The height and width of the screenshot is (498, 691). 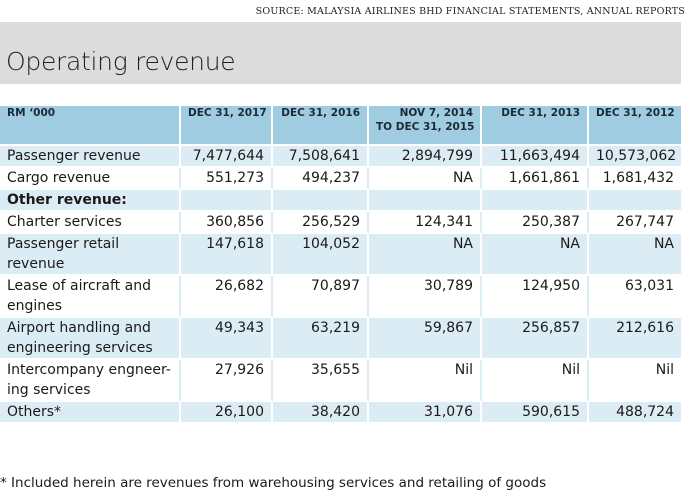 What do you see at coordinates (90, 255) in the screenshot?
I see `row-label: Passenger retail revenue` at bounding box center [90, 255].